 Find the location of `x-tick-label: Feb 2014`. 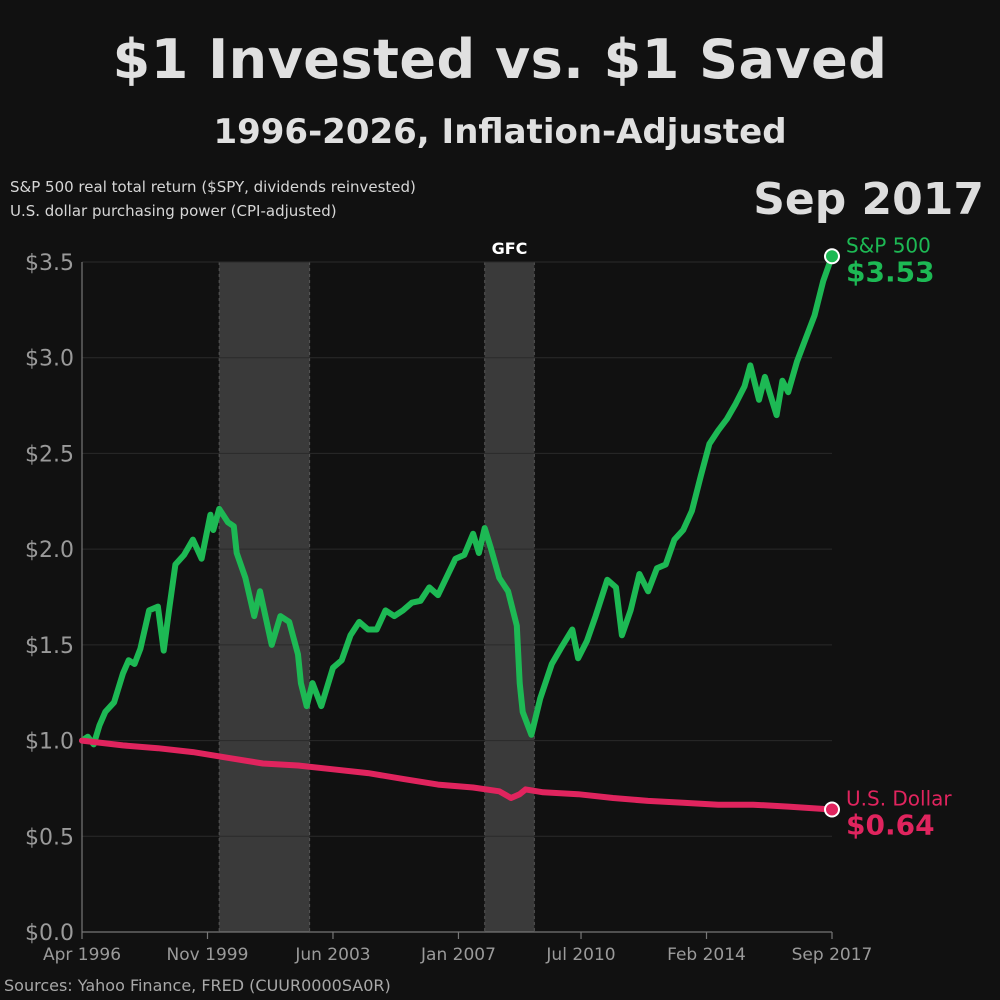

x-tick-label: Feb 2014 is located at coordinates (706, 955).